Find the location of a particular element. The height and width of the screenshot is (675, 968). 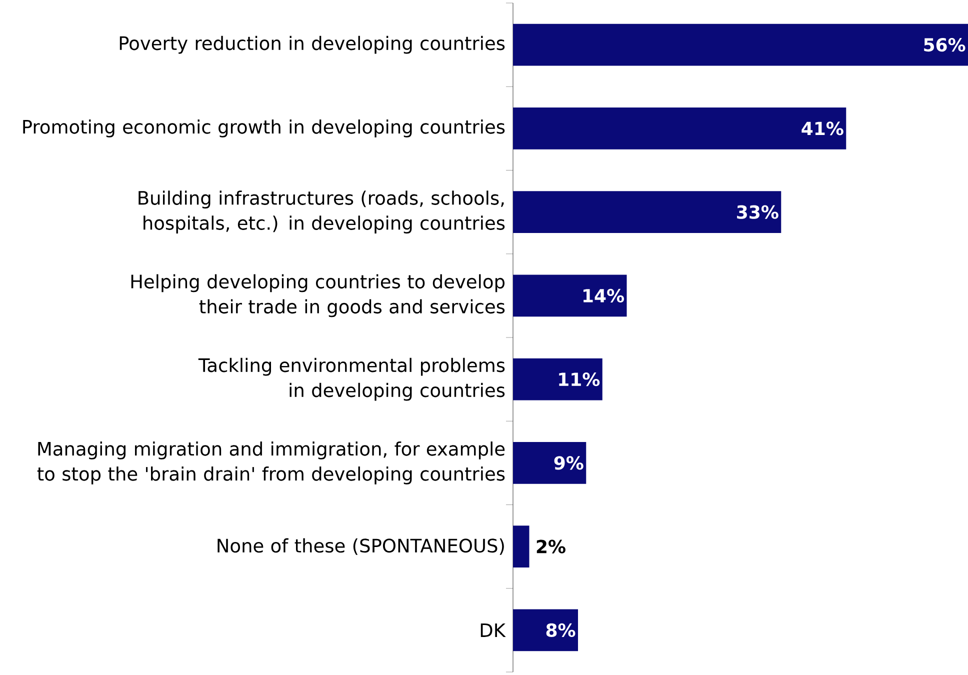

y-tick-label: None of these (SPONTANEOUS) is located at coordinates (361, 546).